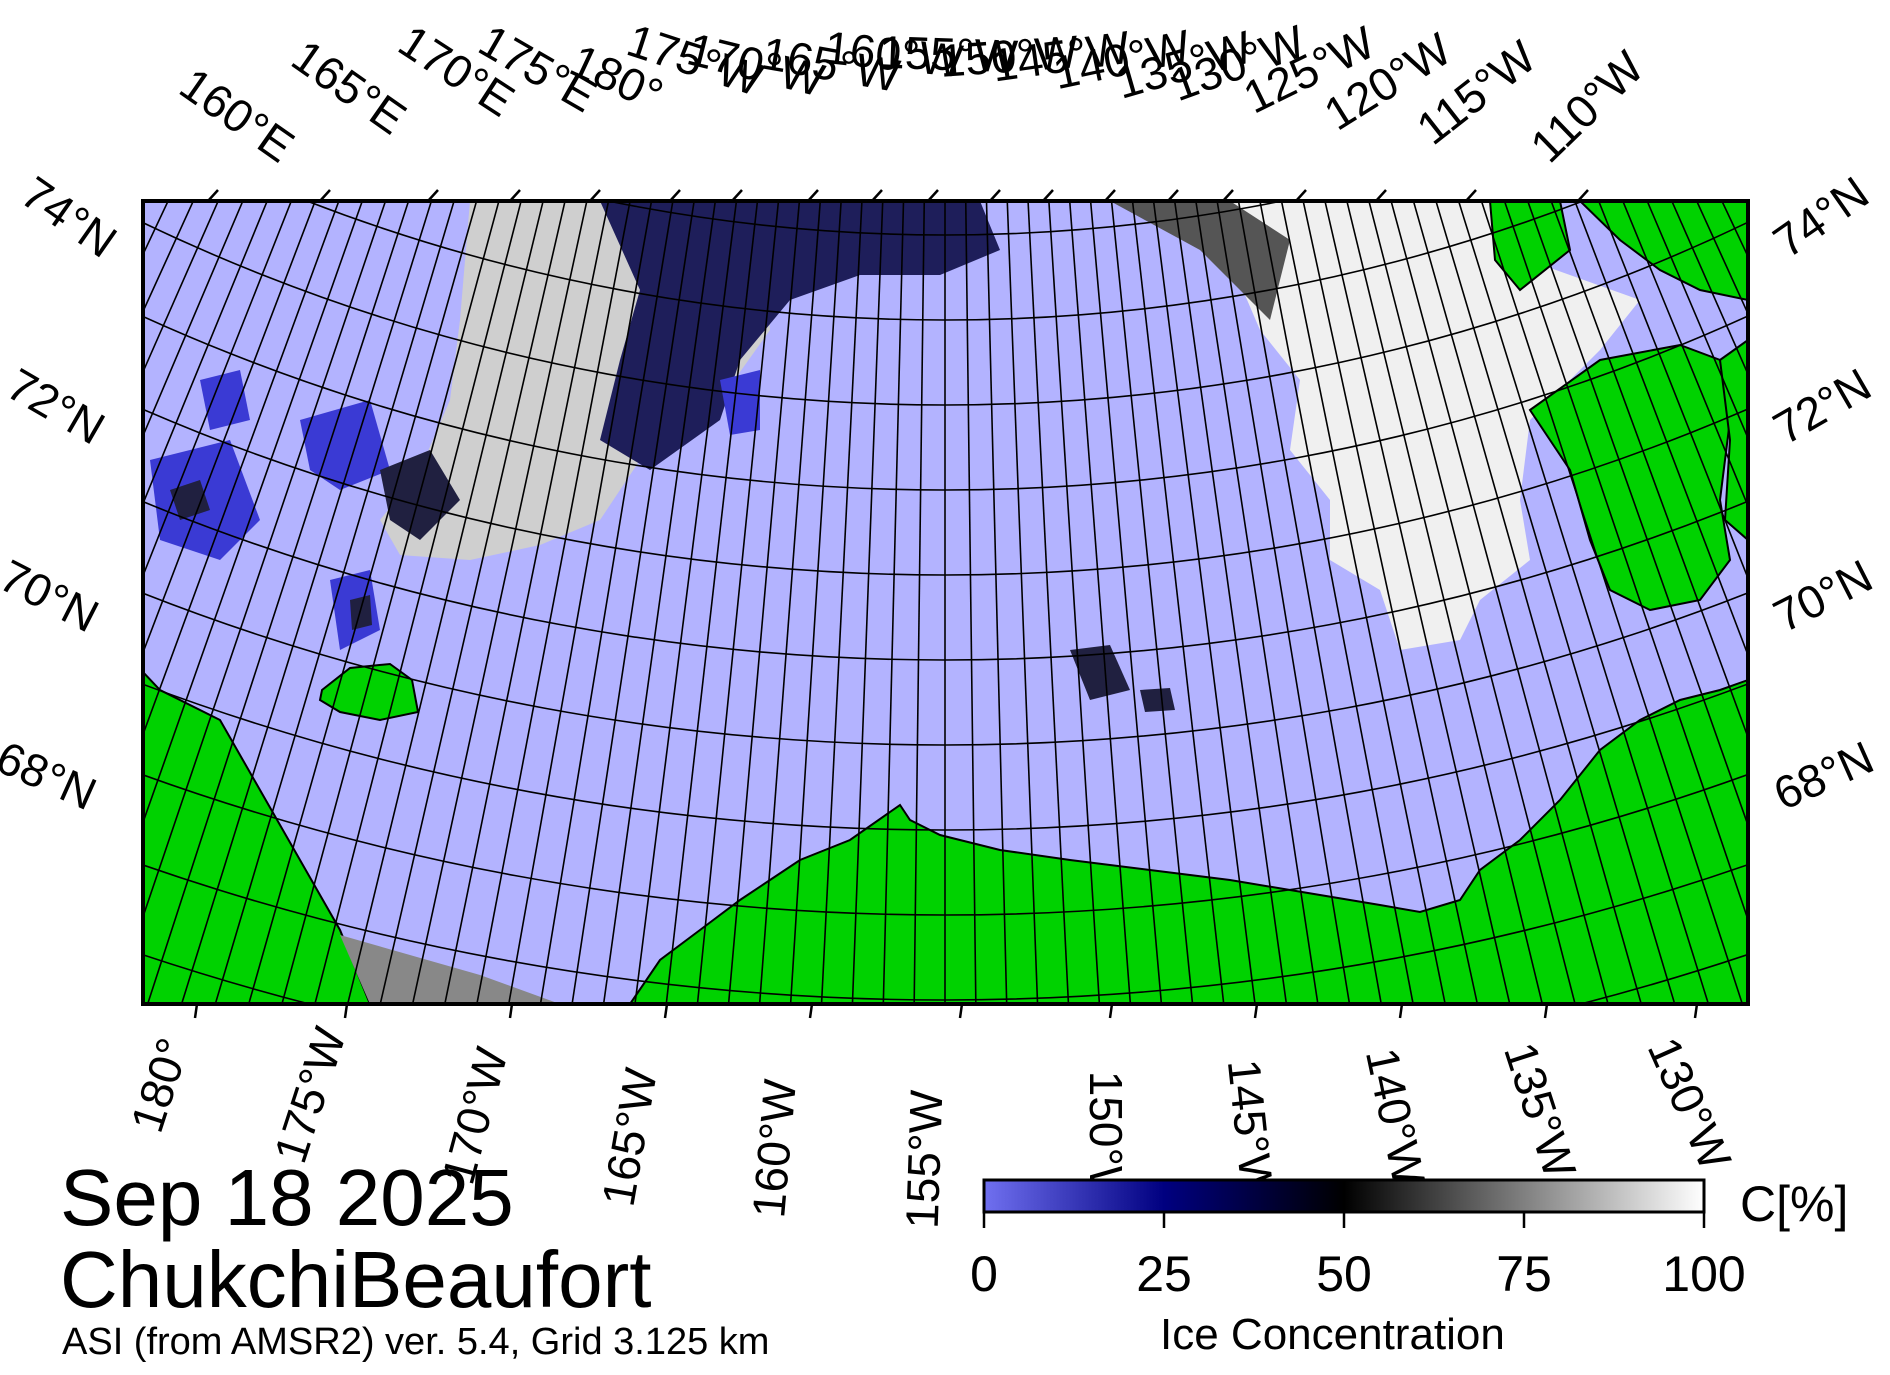  What do you see at coordinates (450, 969) in the screenshot?
I see `no-data-patch` at bounding box center [450, 969].